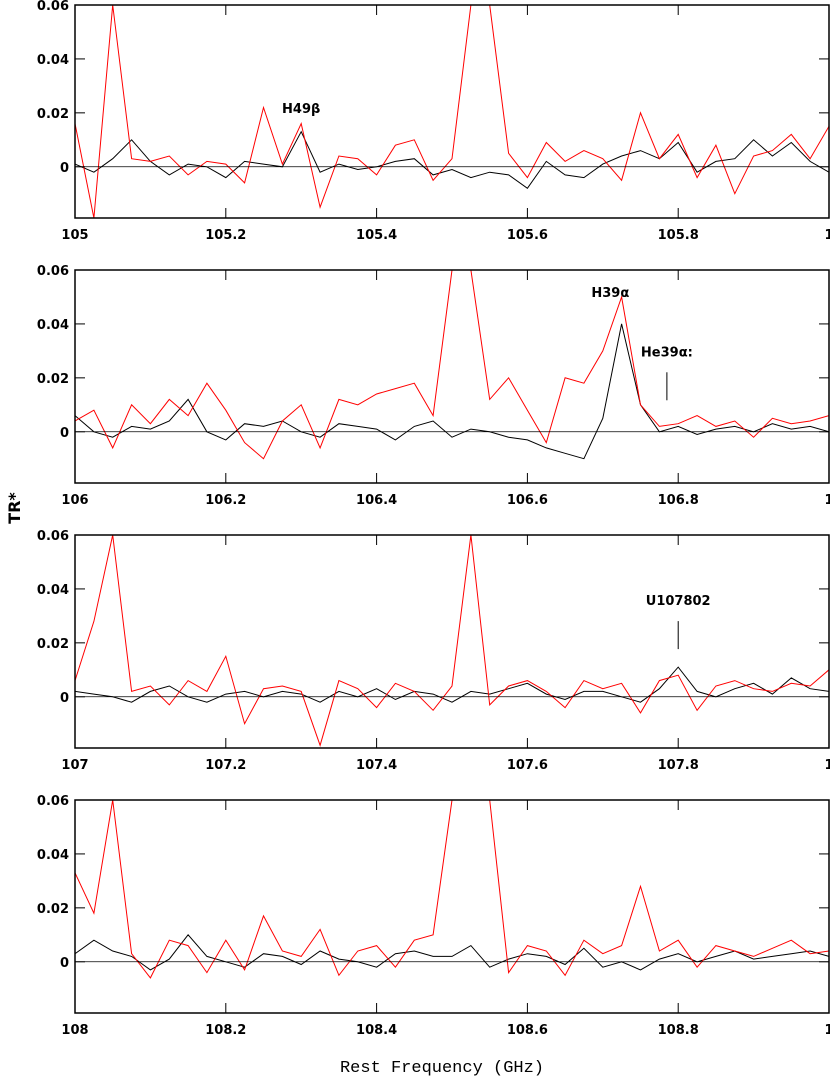  I want to click on annotation: H49β, so click(301, 109).